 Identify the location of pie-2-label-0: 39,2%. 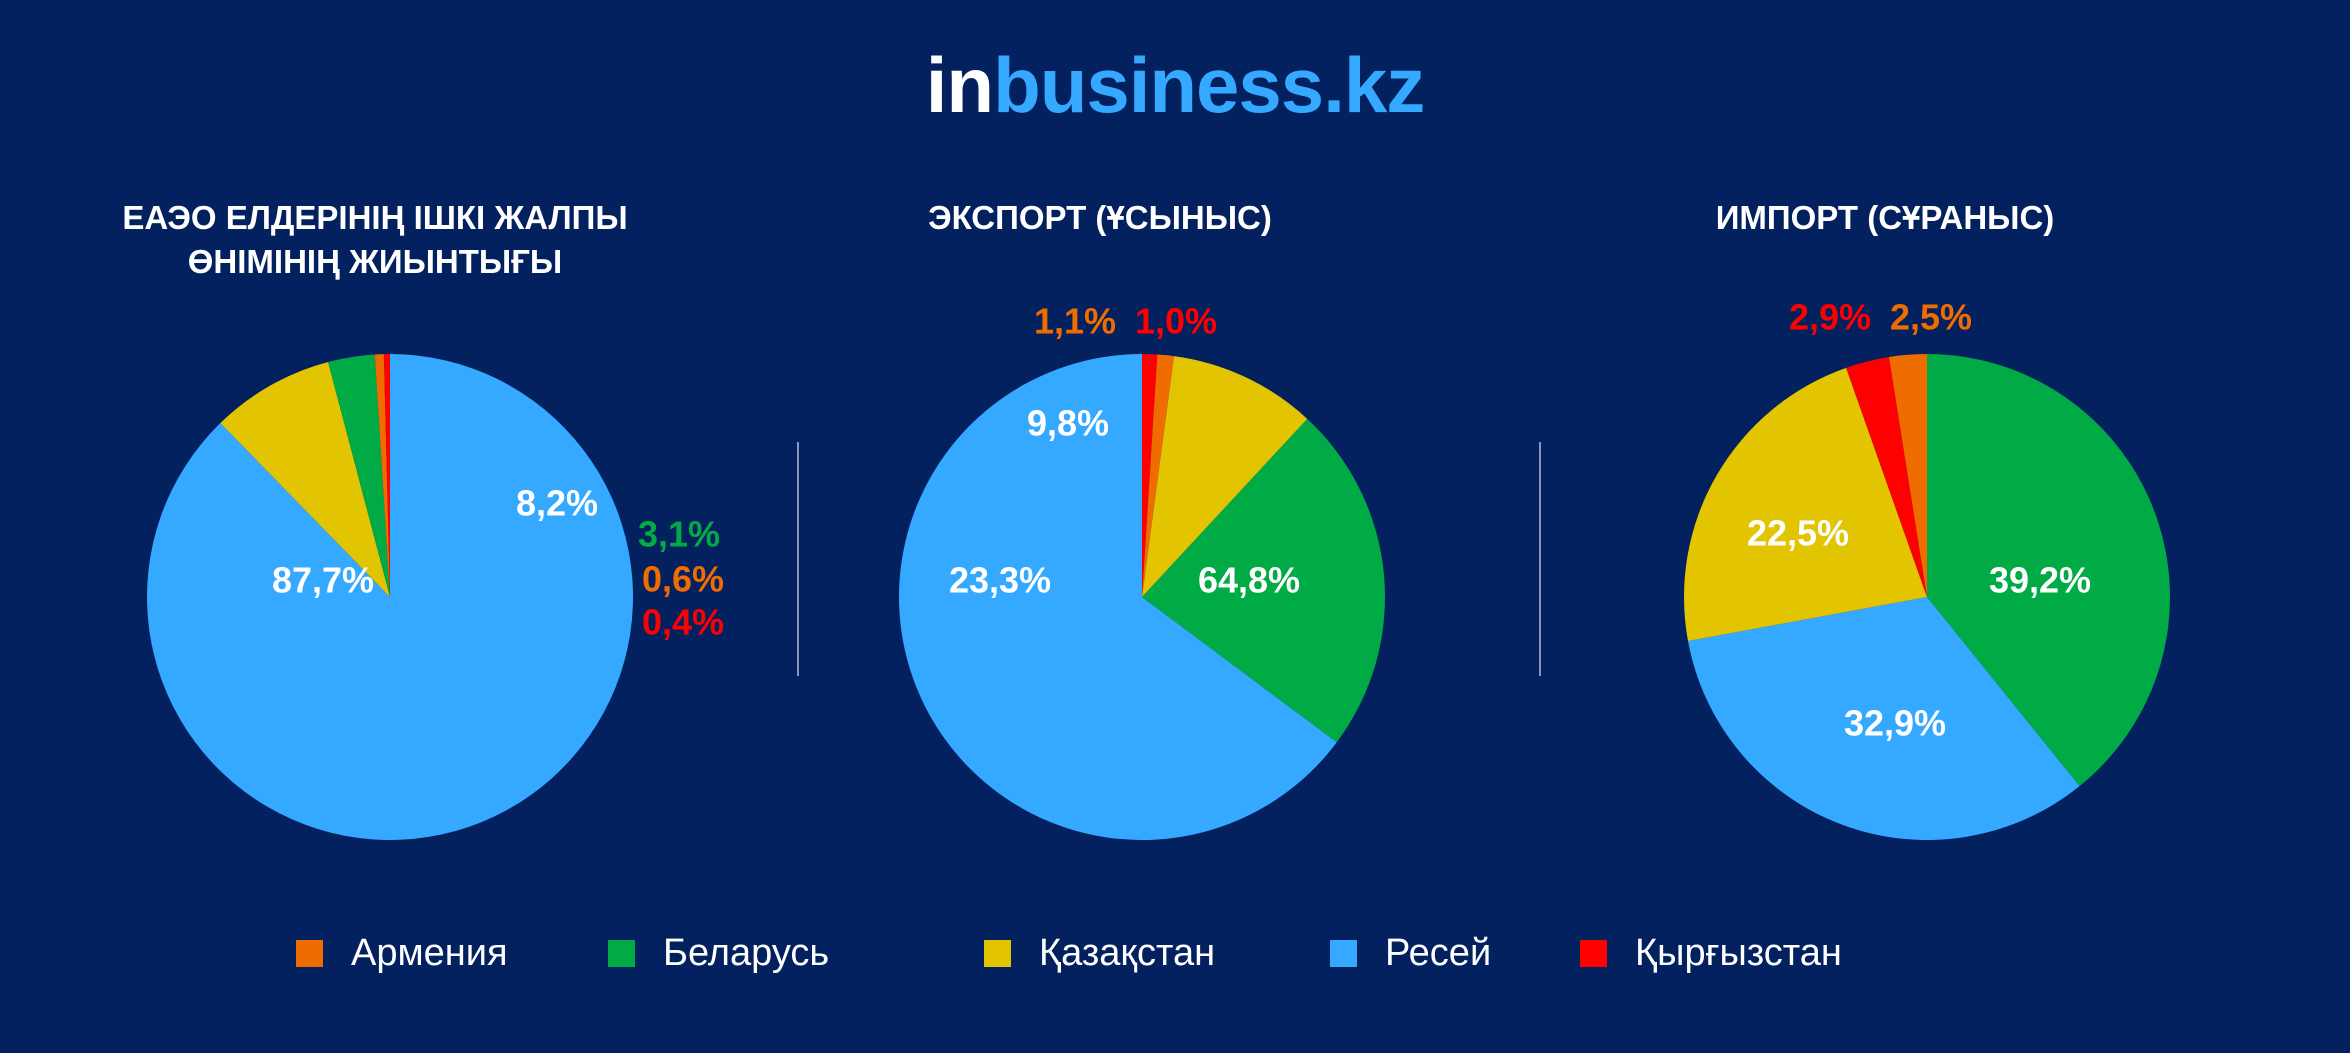
(2040, 580).